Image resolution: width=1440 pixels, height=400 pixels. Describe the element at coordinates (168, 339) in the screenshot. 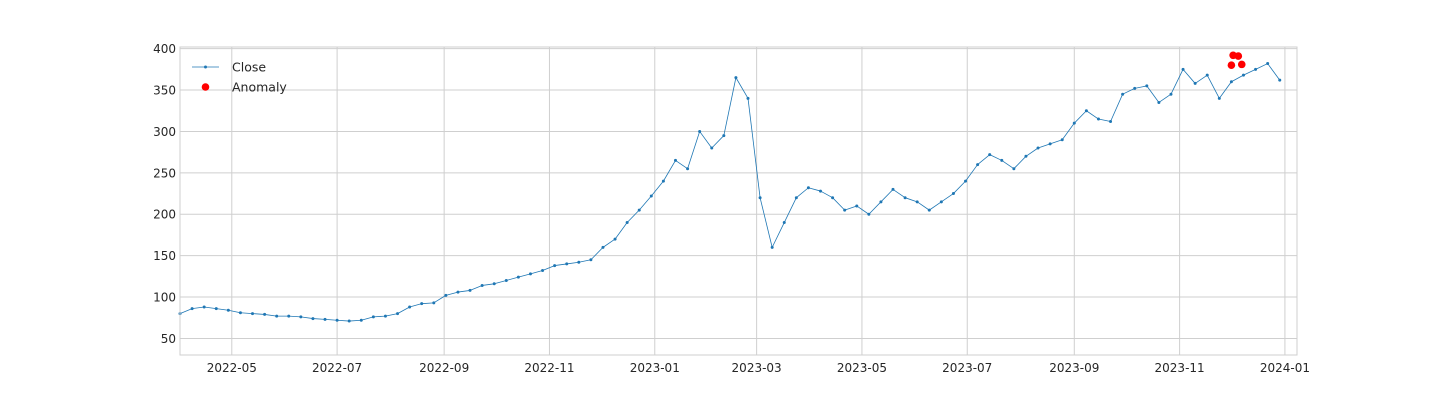

I see `y-tick-label: 50` at that location.